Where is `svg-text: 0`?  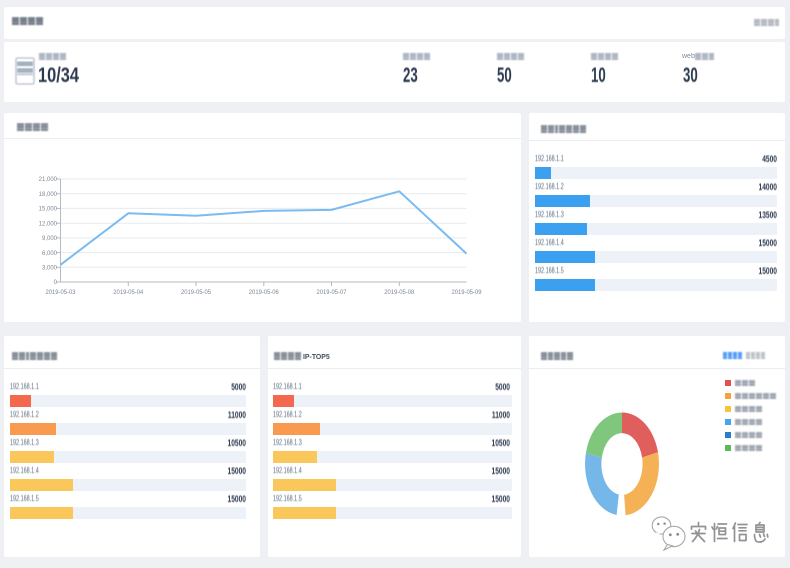
svg-text: 0 is located at coordinates (56, 283).